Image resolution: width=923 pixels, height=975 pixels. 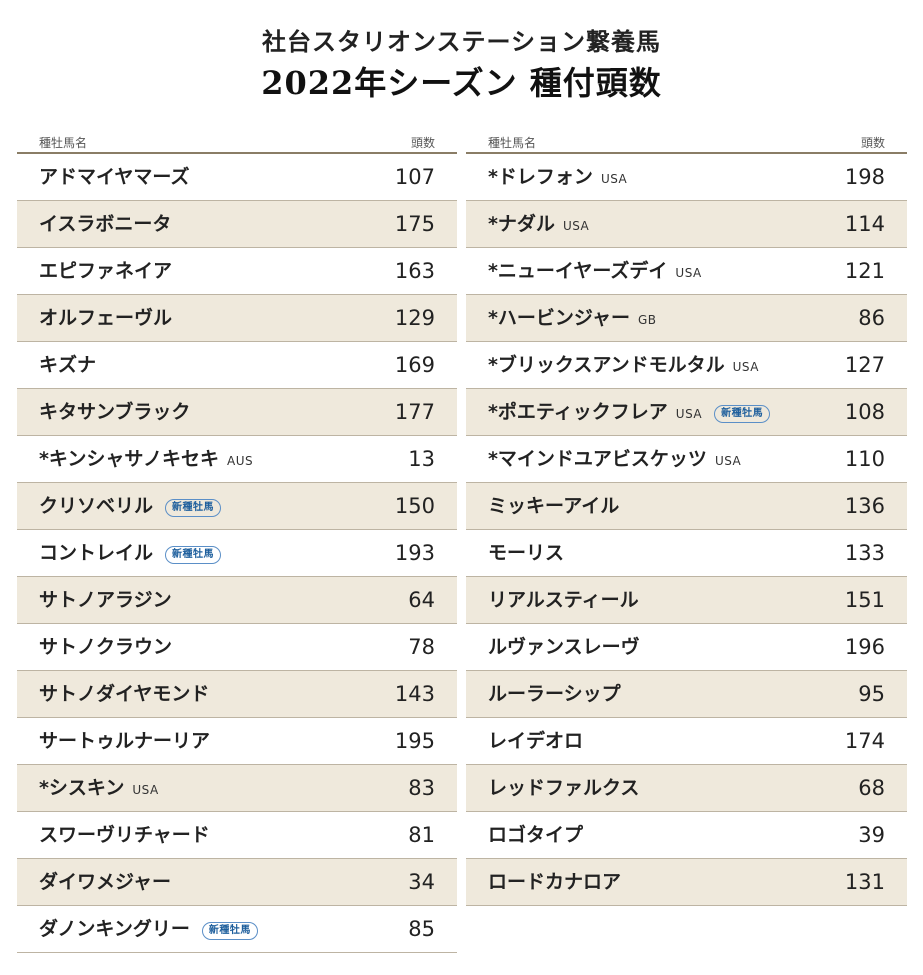 I want to click on stallion-name: レイデオロ, so click(x=536, y=741).